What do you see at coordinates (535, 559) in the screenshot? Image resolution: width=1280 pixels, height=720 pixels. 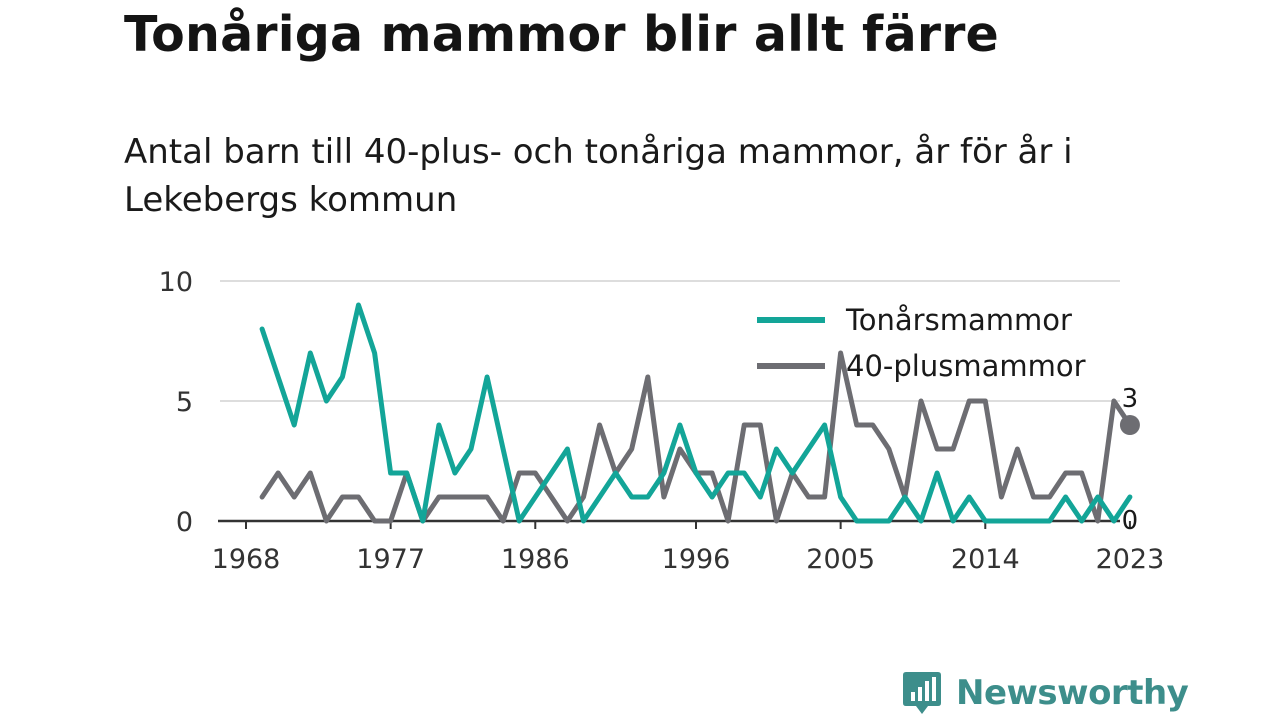 I see `x-tick-label: 1986` at bounding box center [535, 559].